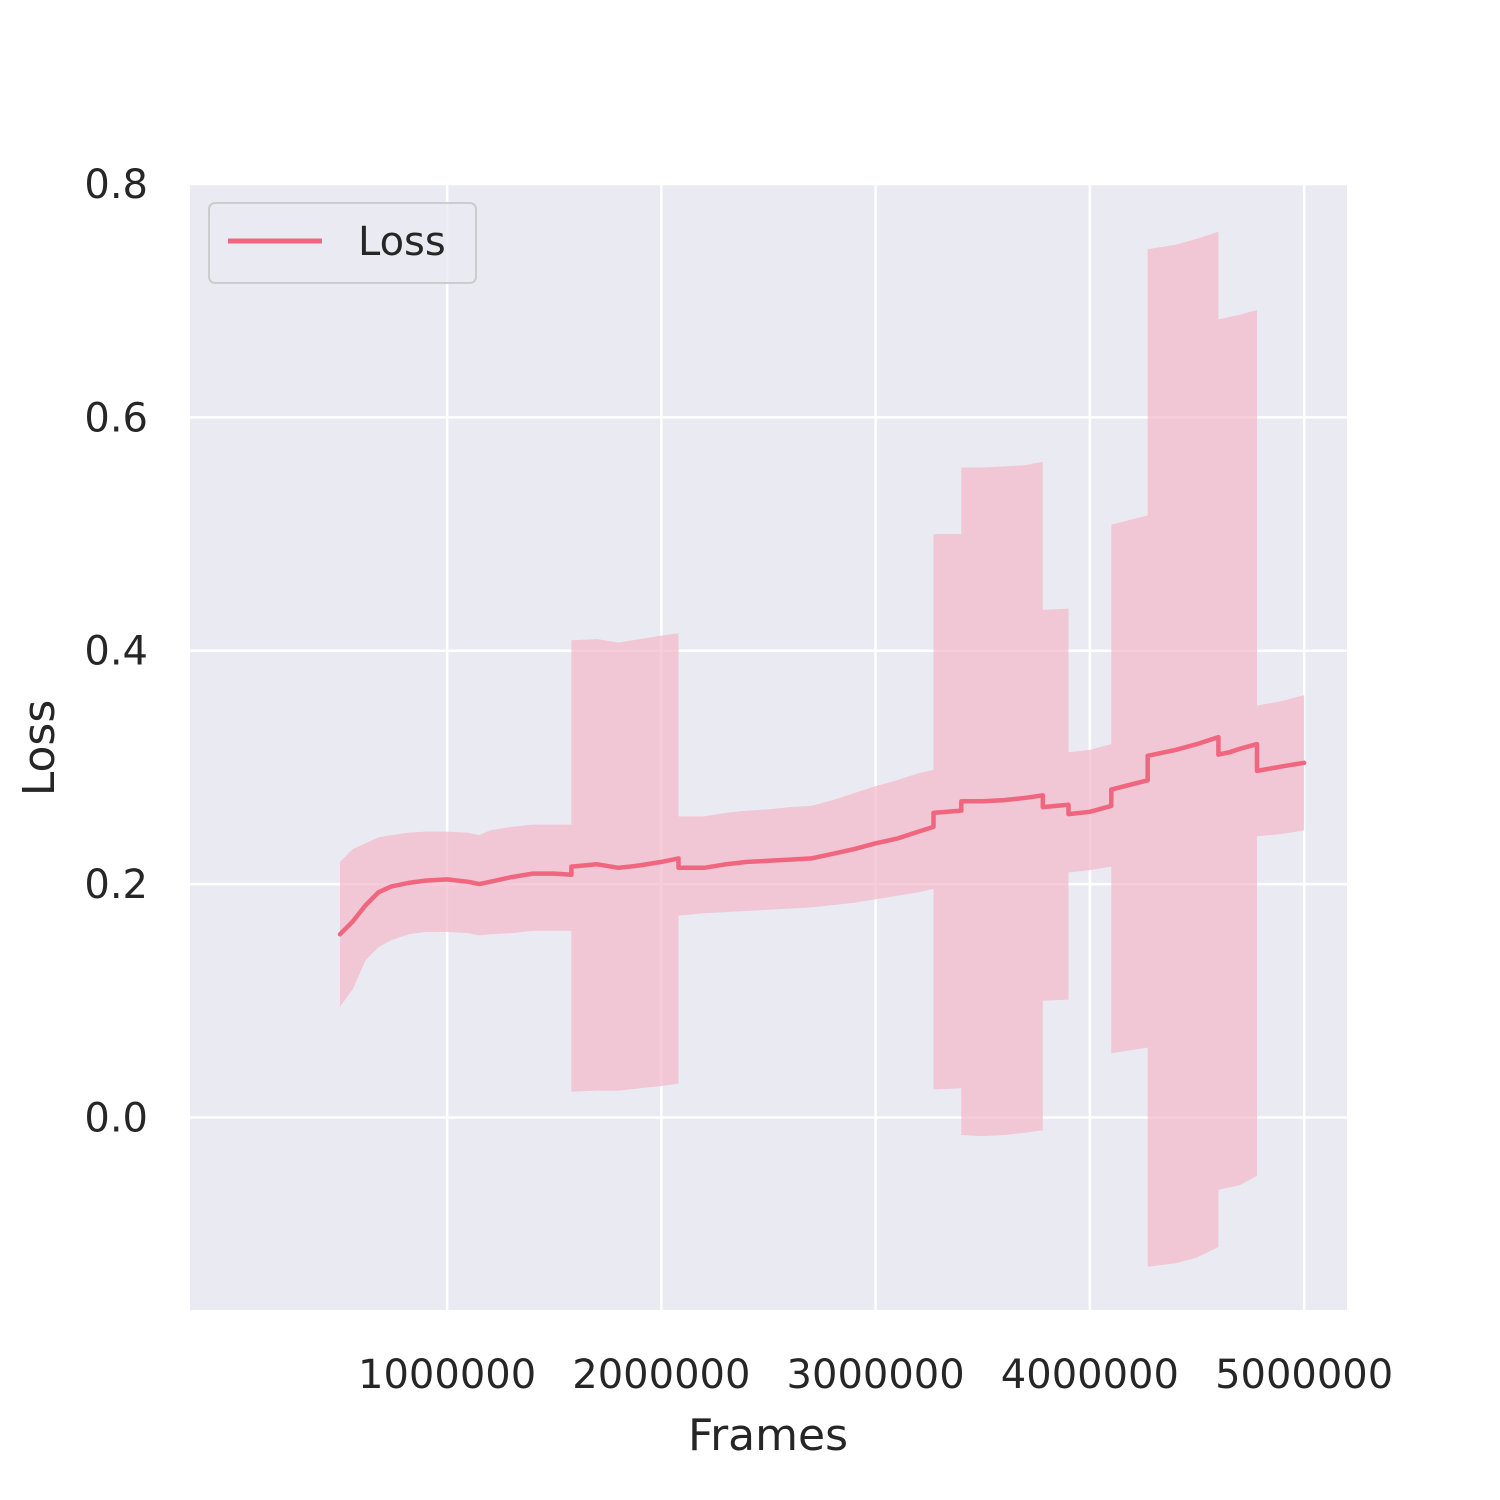 The image size is (1500, 1500). What do you see at coordinates (116, 885) in the screenshot?
I see `y-tick-label: 0.2` at bounding box center [116, 885].